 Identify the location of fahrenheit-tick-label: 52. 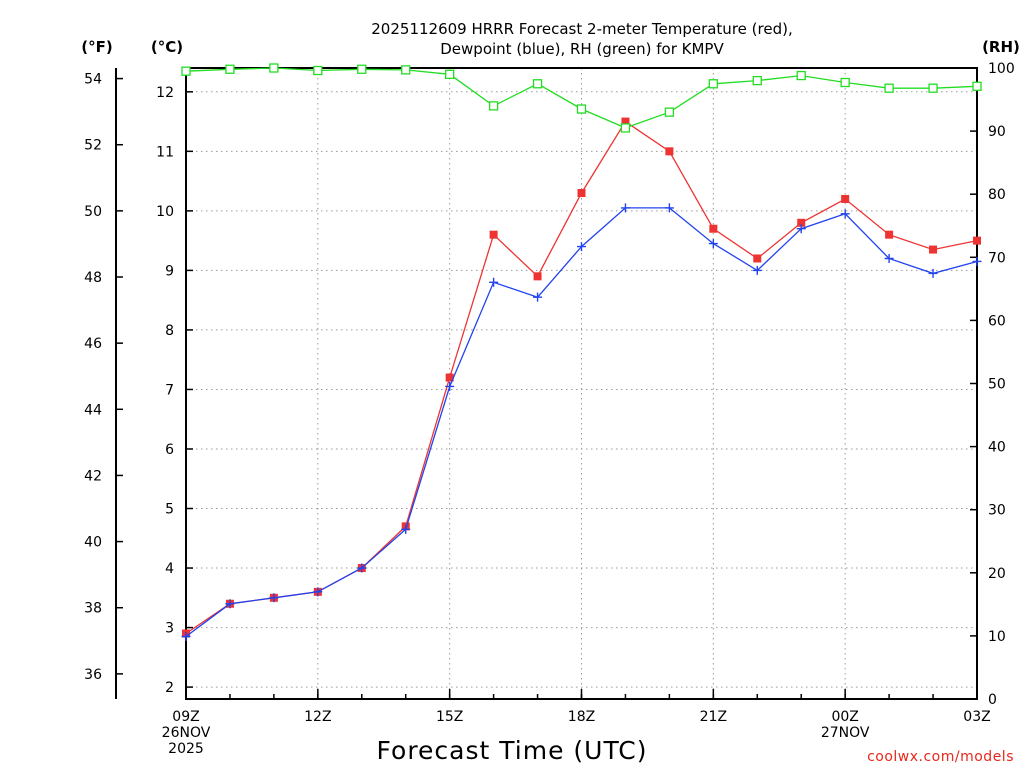
(93, 146).